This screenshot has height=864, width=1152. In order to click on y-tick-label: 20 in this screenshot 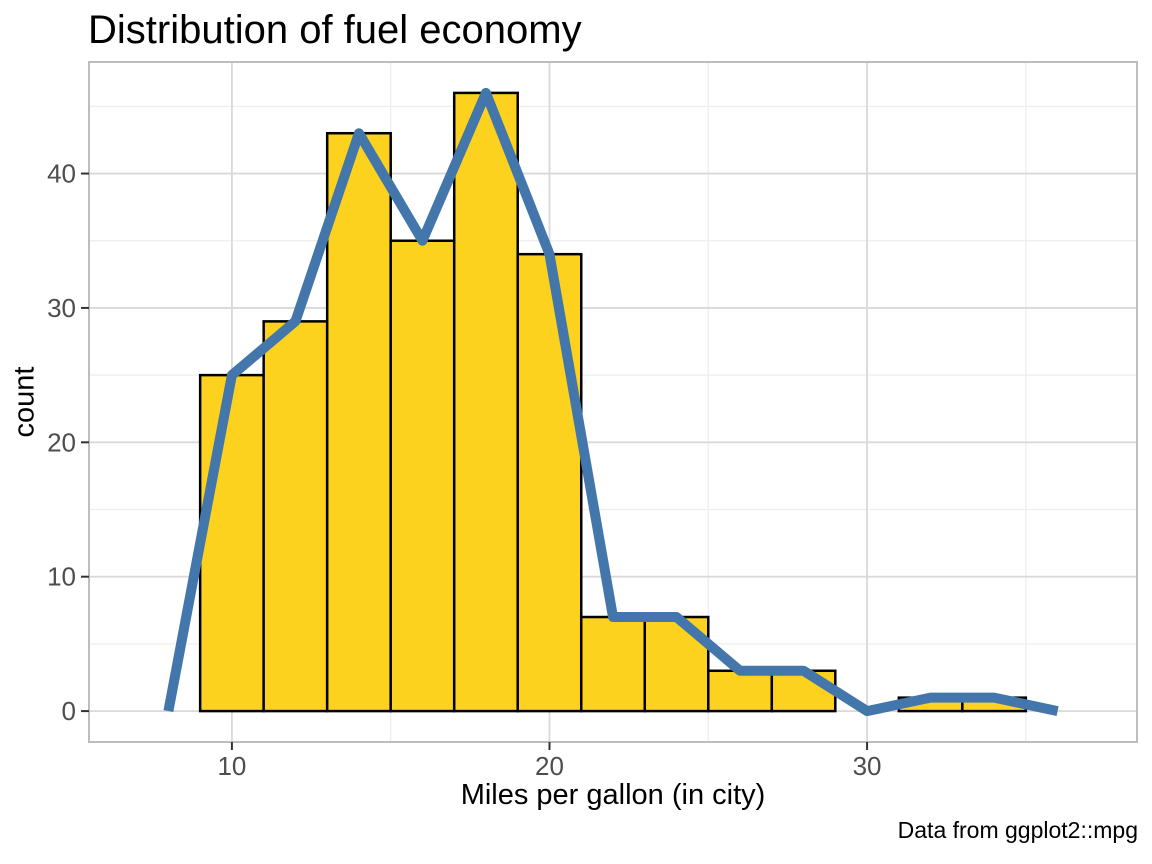, I will do `click(61, 442)`.